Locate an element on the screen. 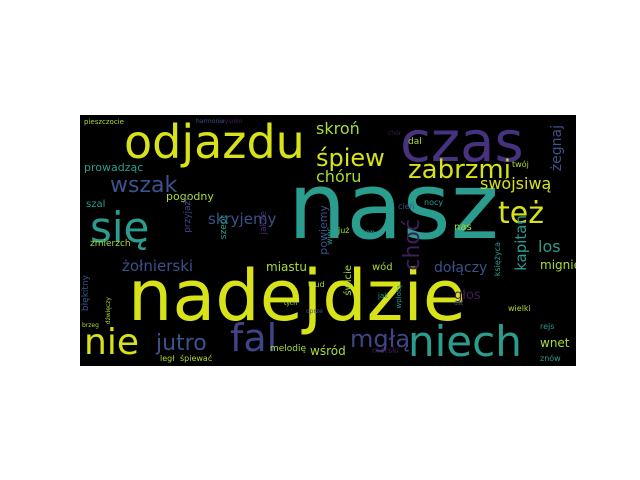 Image resolution: width=640 pixels, height=480 pixels. word-cloud-word: wplotą is located at coordinates (399, 297).